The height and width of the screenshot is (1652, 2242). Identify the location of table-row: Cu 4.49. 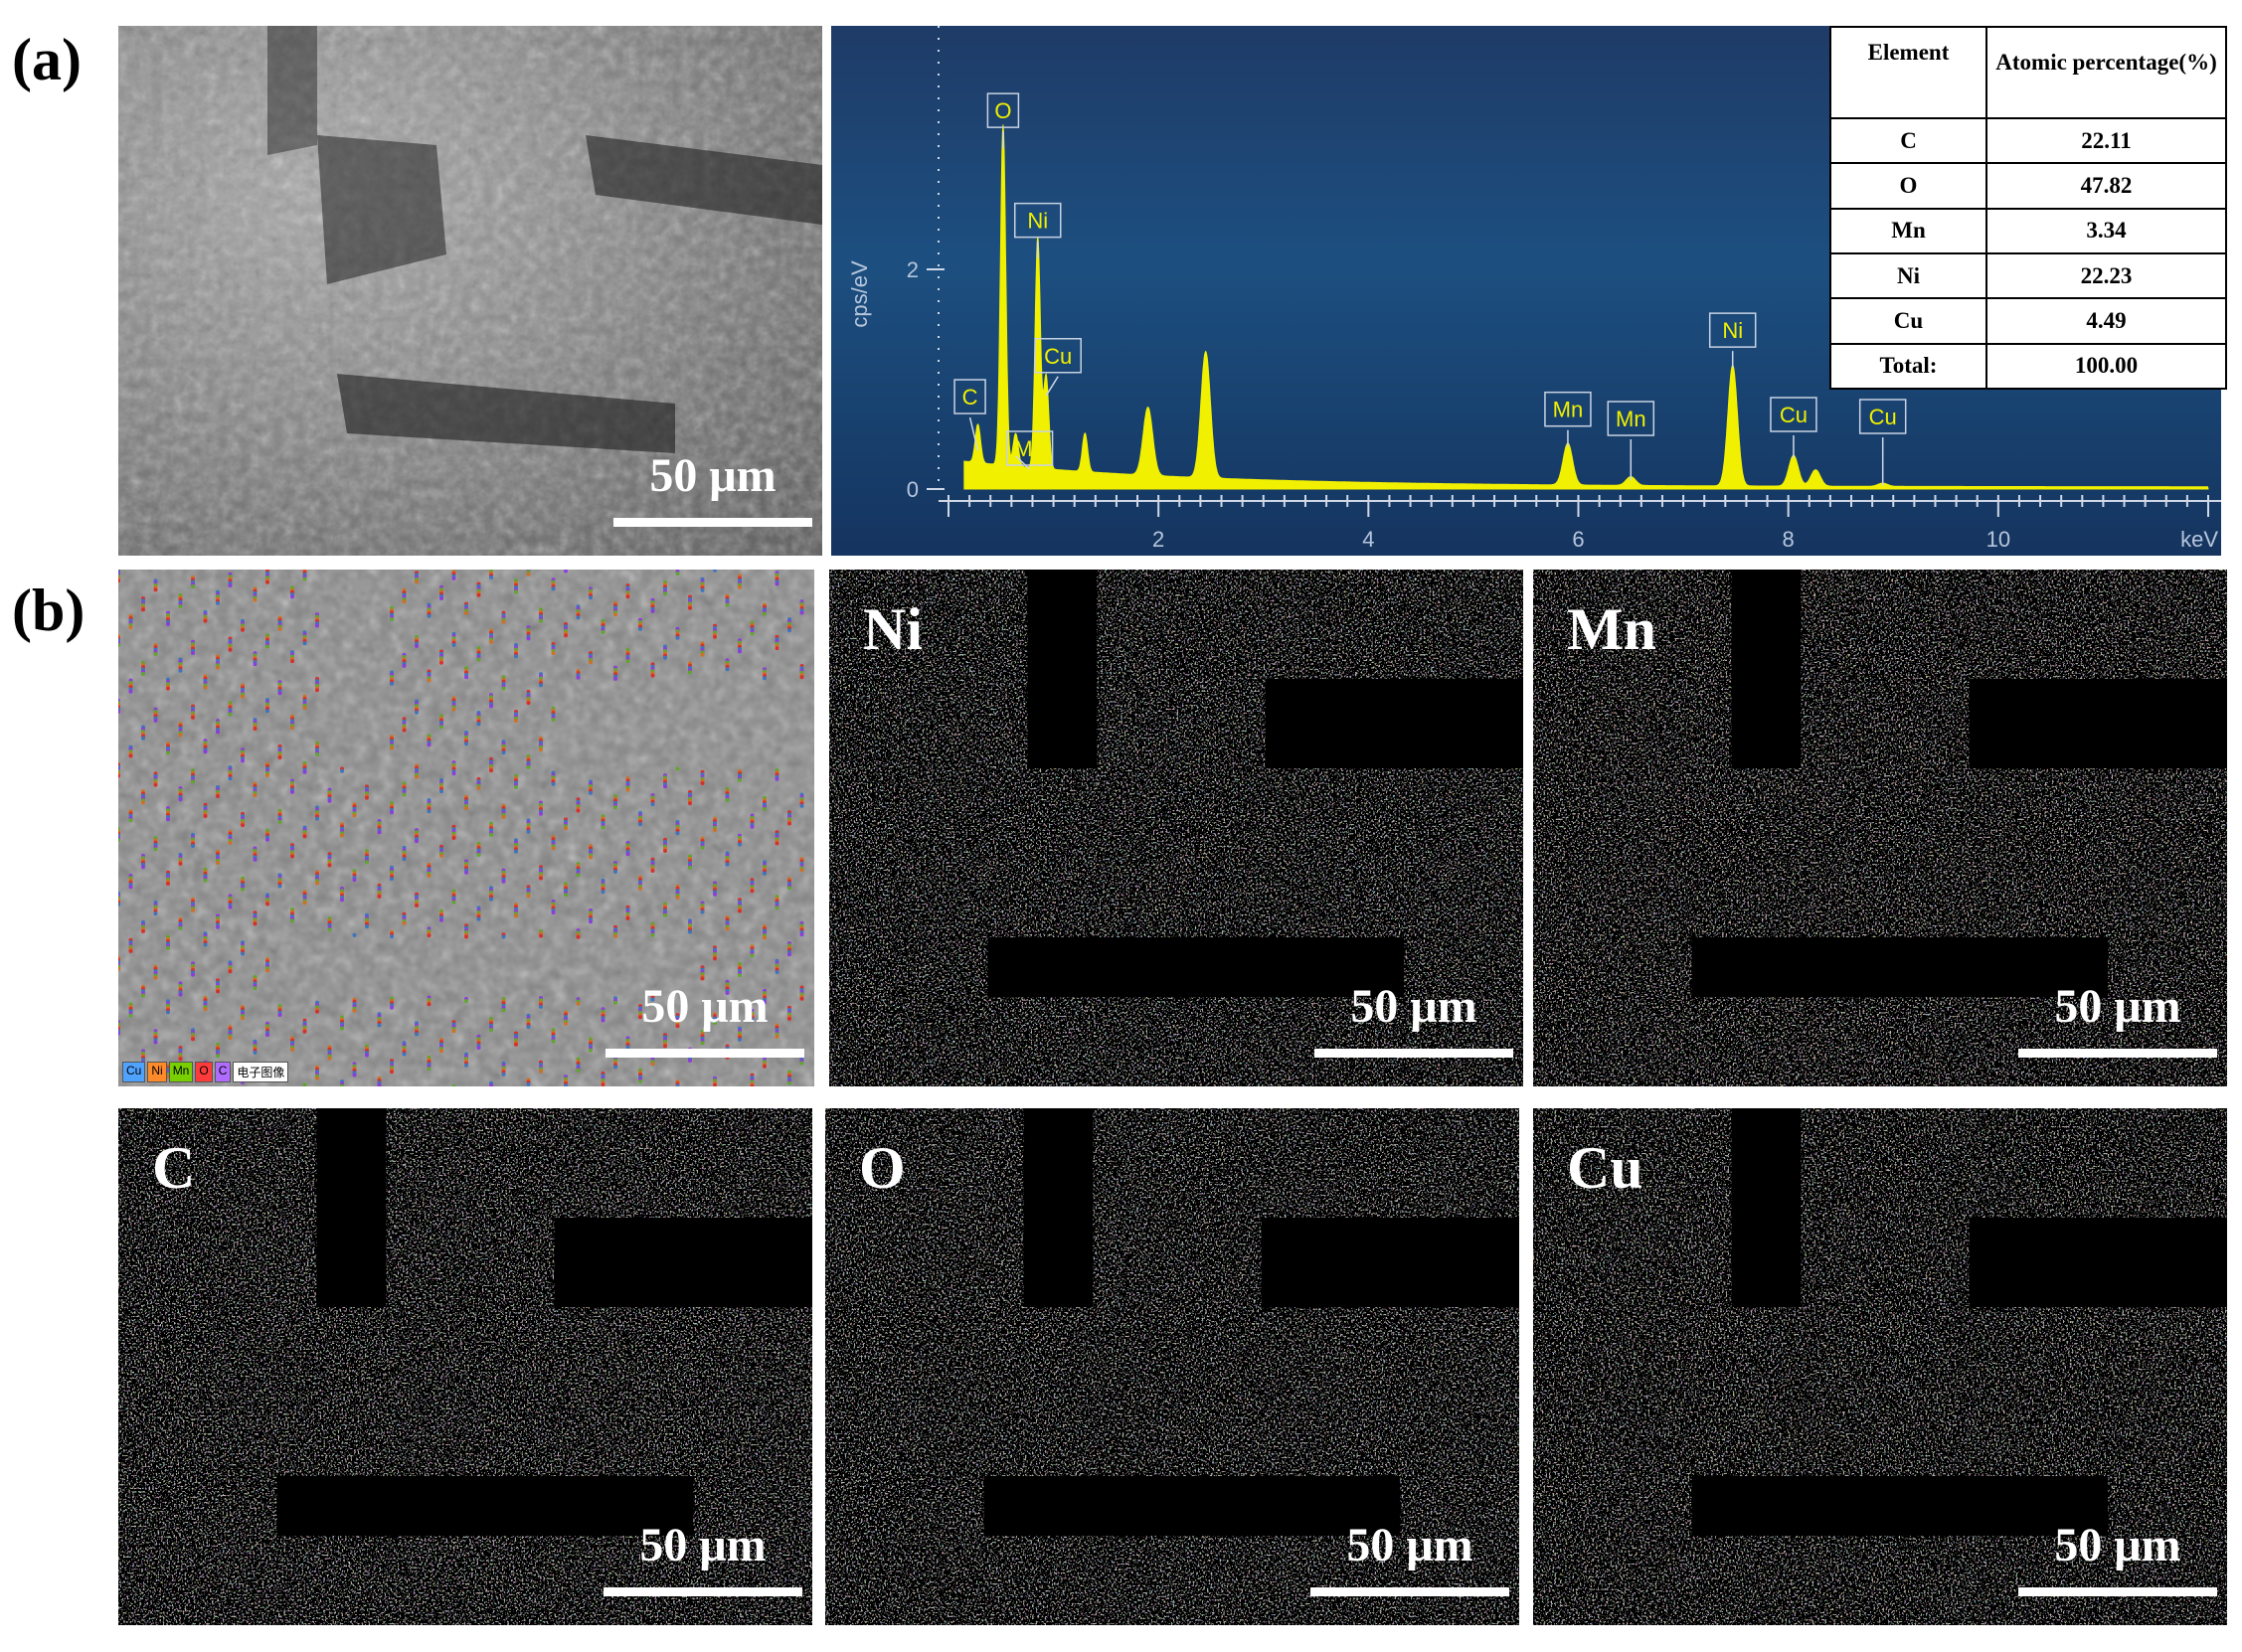
(2028, 321).